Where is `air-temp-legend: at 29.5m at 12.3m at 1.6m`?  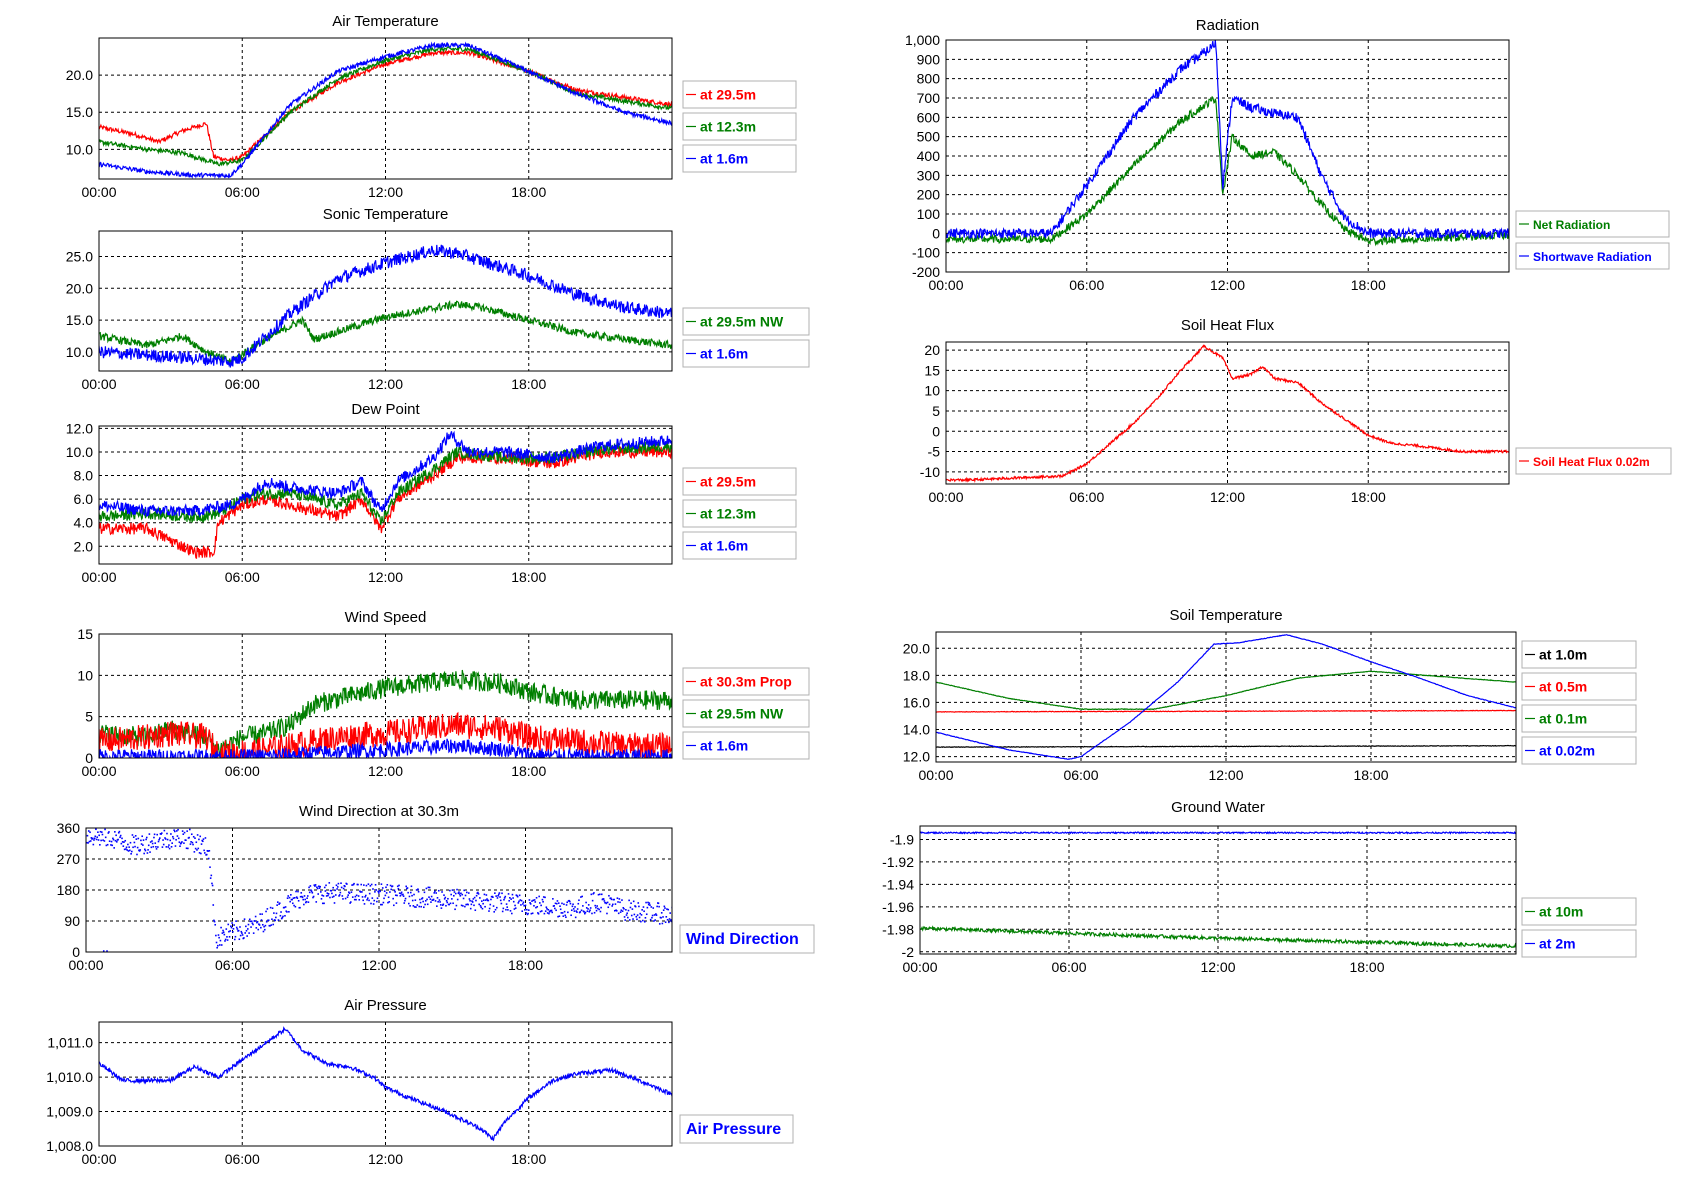 air-temp-legend: at 29.5m at 12.3m at 1.6m is located at coordinates (739, 126).